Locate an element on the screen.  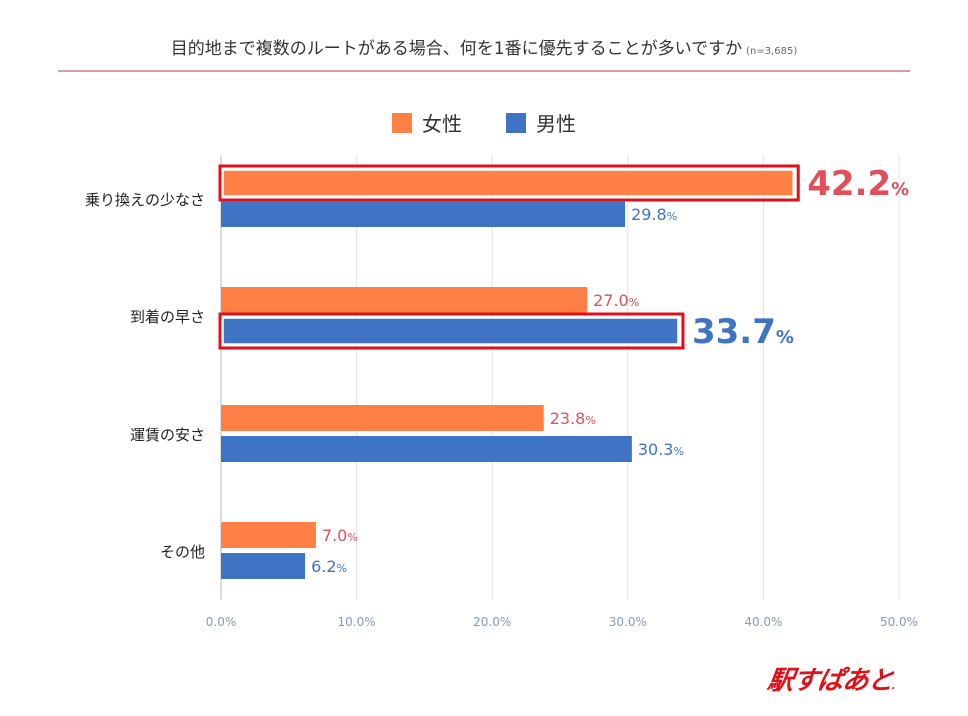
data-label: 23.8% is located at coordinates (573, 418).